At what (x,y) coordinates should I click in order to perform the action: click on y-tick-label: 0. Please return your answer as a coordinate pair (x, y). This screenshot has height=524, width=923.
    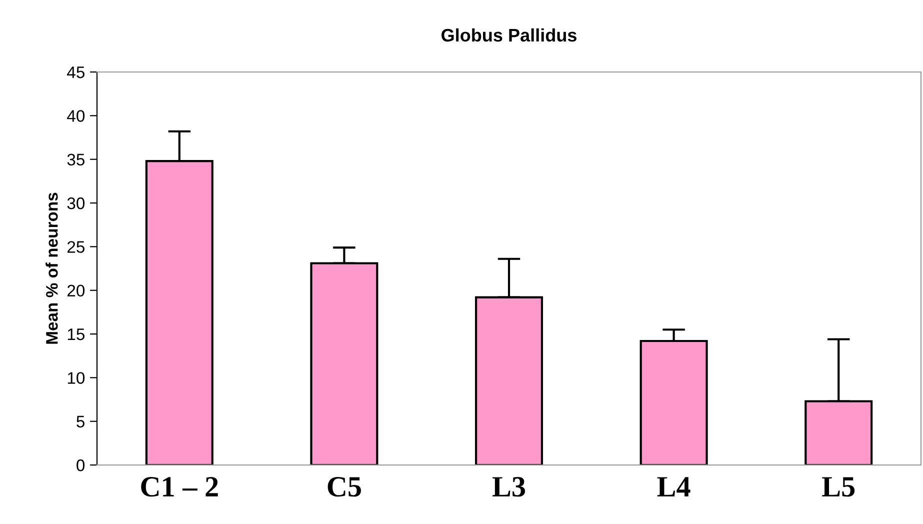
    Looking at the image, I should click on (80, 465).